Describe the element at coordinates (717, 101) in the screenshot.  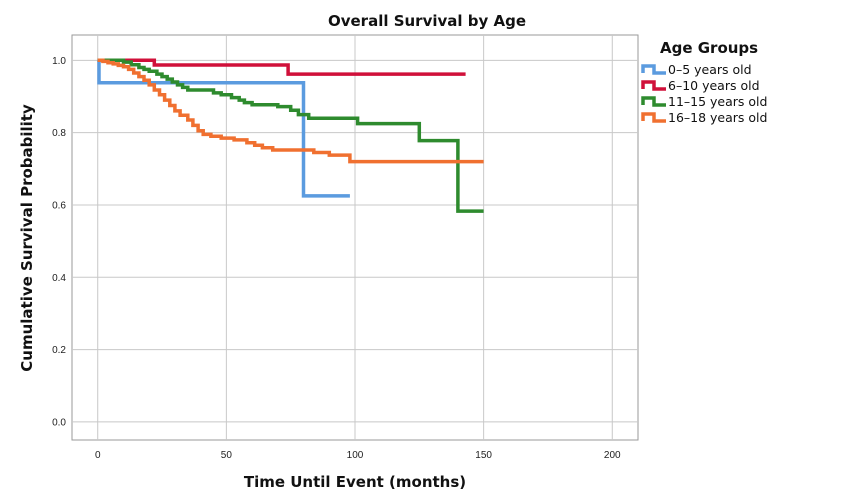
I see `legend-label-2: 11–15 years old` at that location.